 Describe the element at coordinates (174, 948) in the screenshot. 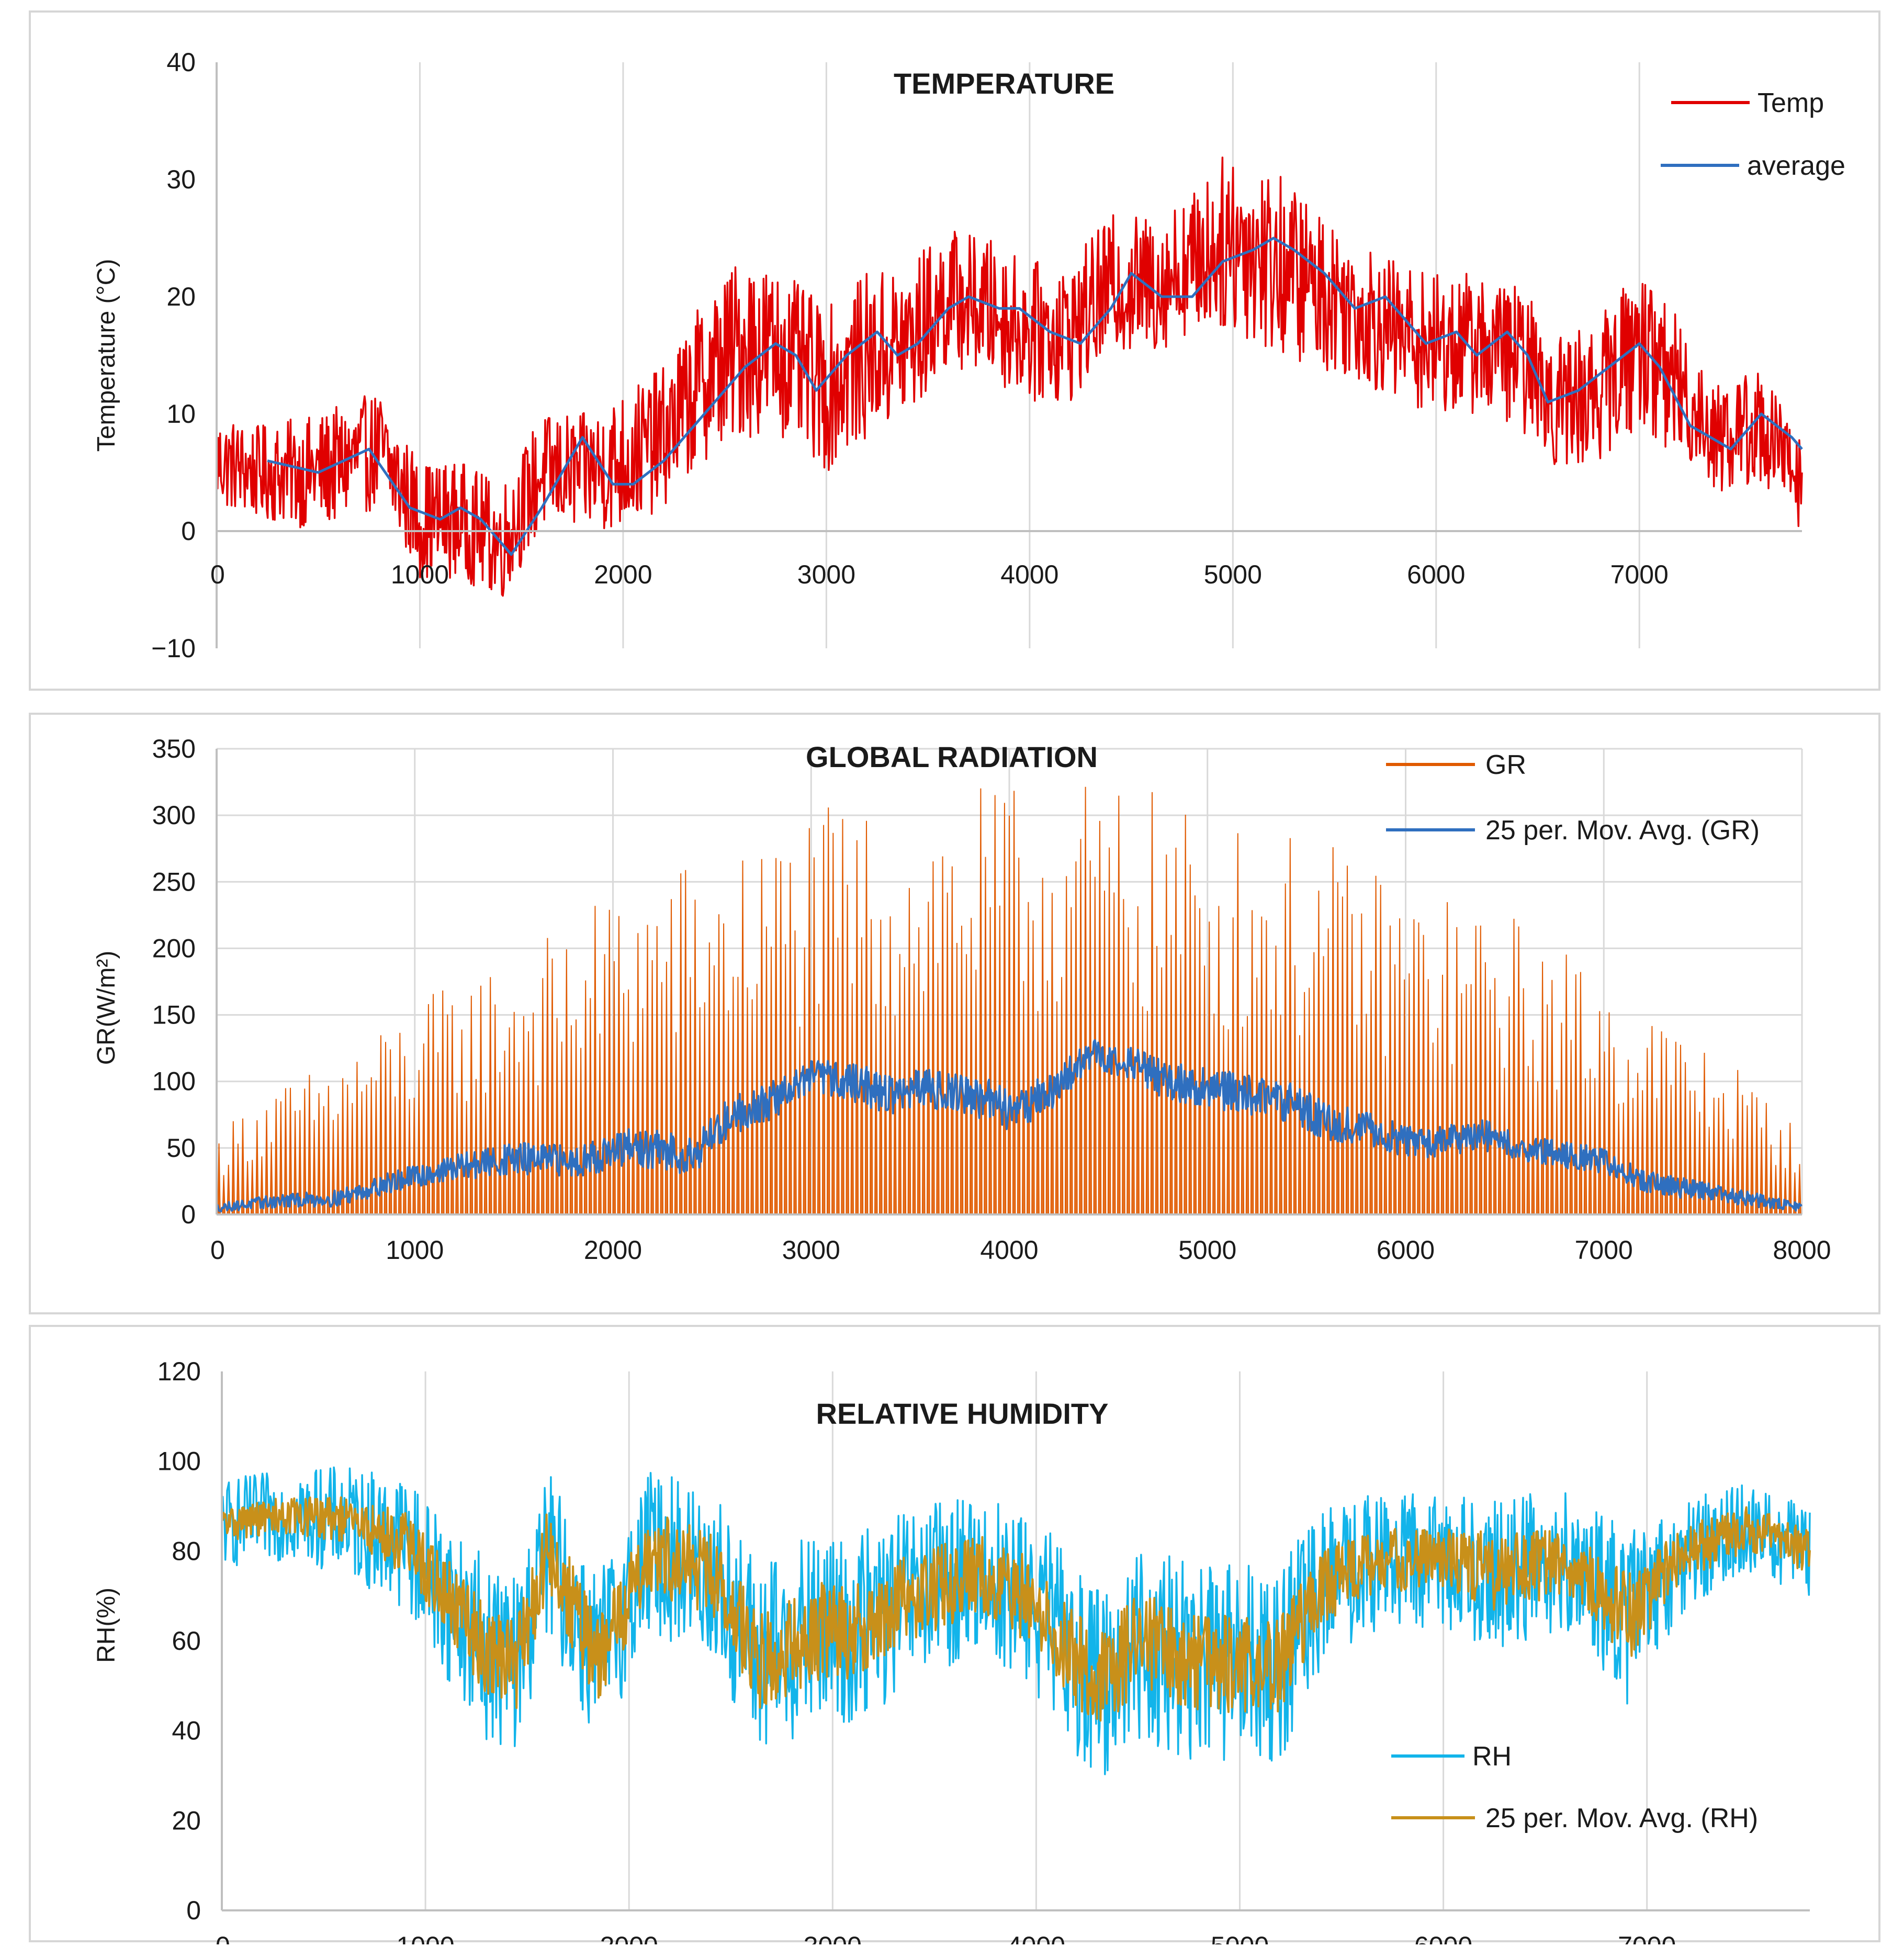

I see `y-tick-label: 200` at that location.